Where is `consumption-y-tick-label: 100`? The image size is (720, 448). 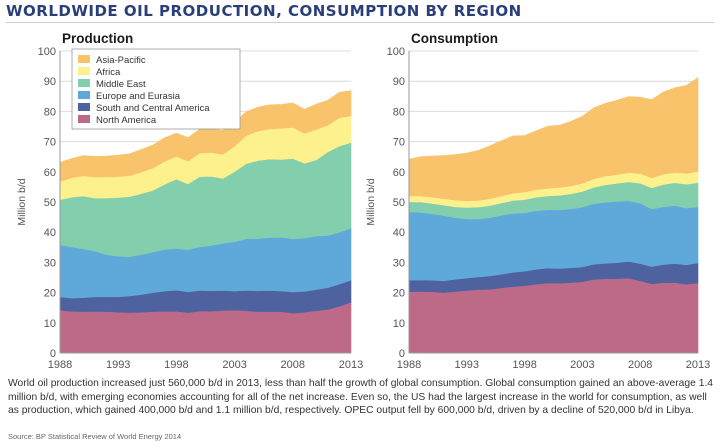 consumption-y-tick-label: 100 is located at coordinates (396, 52).